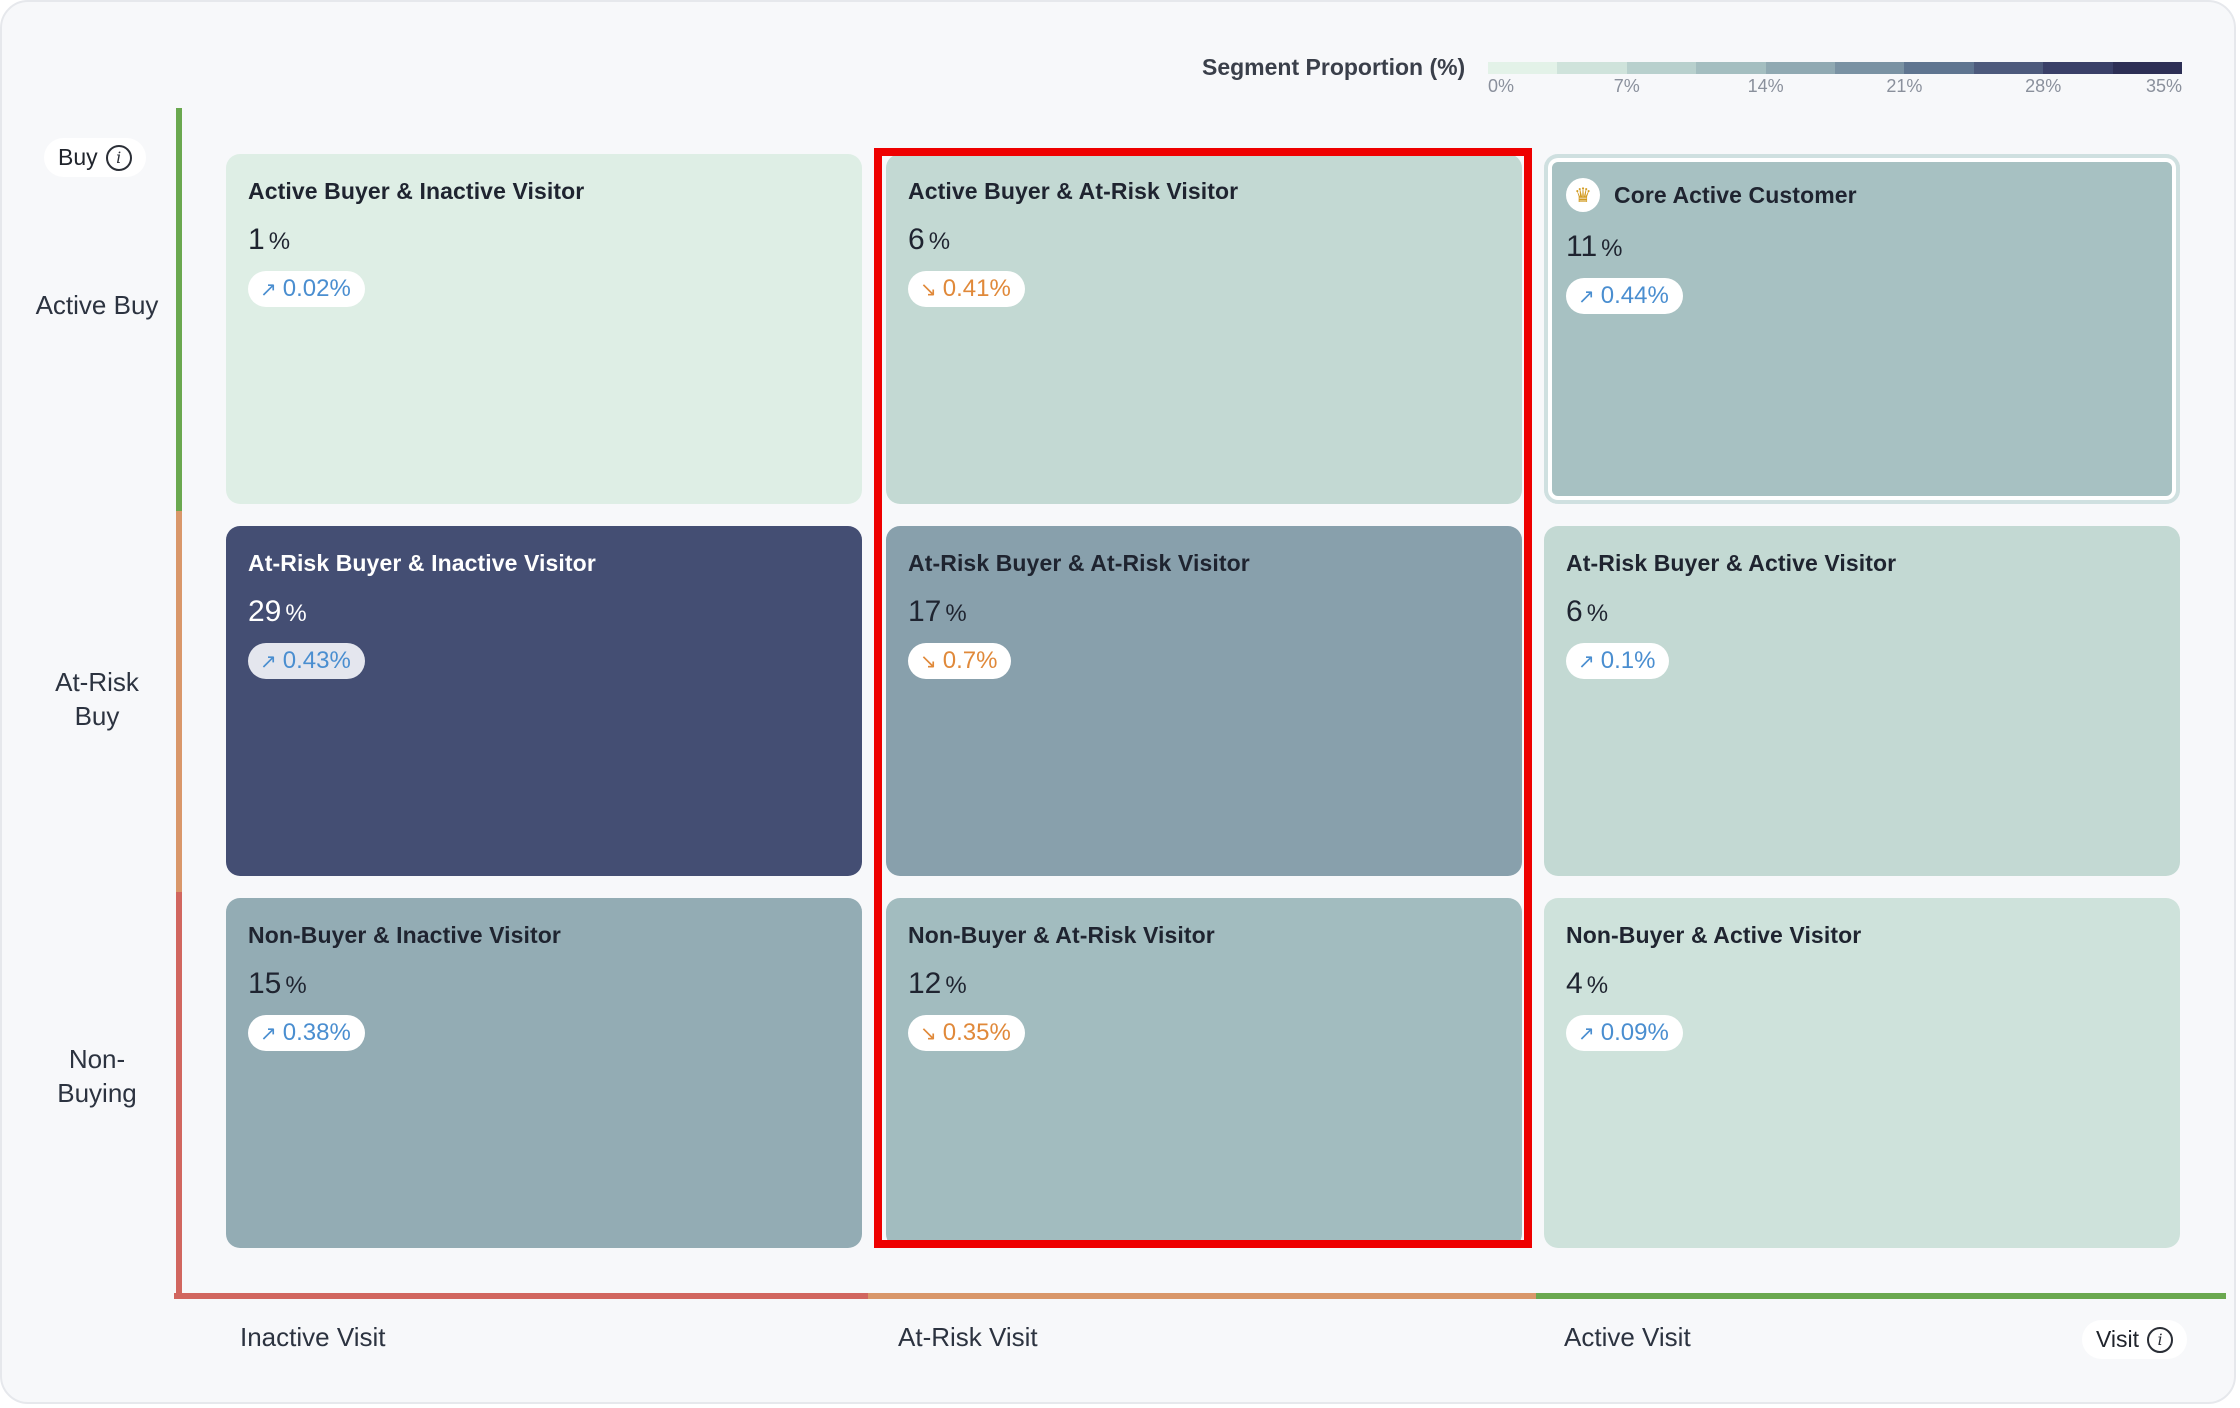  What do you see at coordinates (1204, 329) in the screenshot?
I see `heatmap-cell: Active Buyer & At-Risk Visitor 6% ↘ 0.41%` at bounding box center [1204, 329].